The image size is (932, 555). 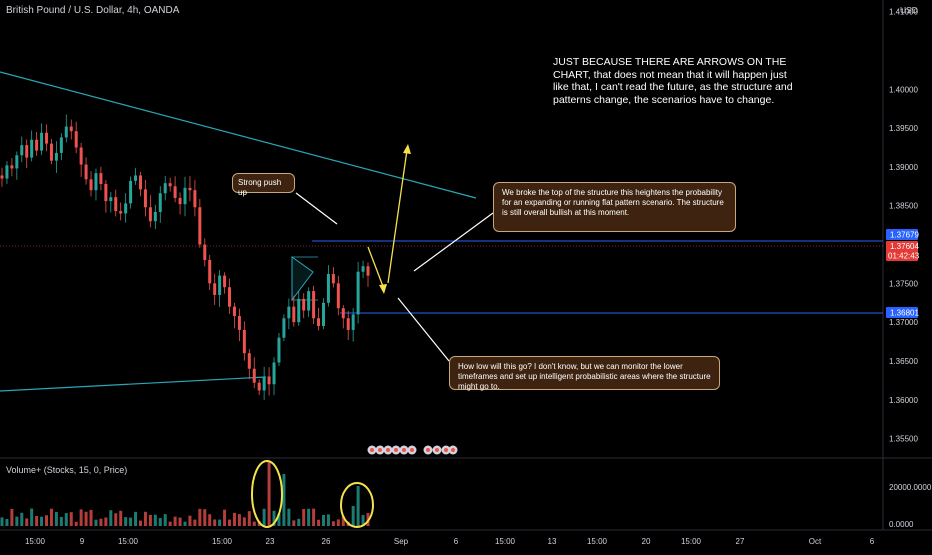 What do you see at coordinates (263, 185) in the screenshot?
I see `strong-push-callout: Strong push up` at bounding box center [263, 185].